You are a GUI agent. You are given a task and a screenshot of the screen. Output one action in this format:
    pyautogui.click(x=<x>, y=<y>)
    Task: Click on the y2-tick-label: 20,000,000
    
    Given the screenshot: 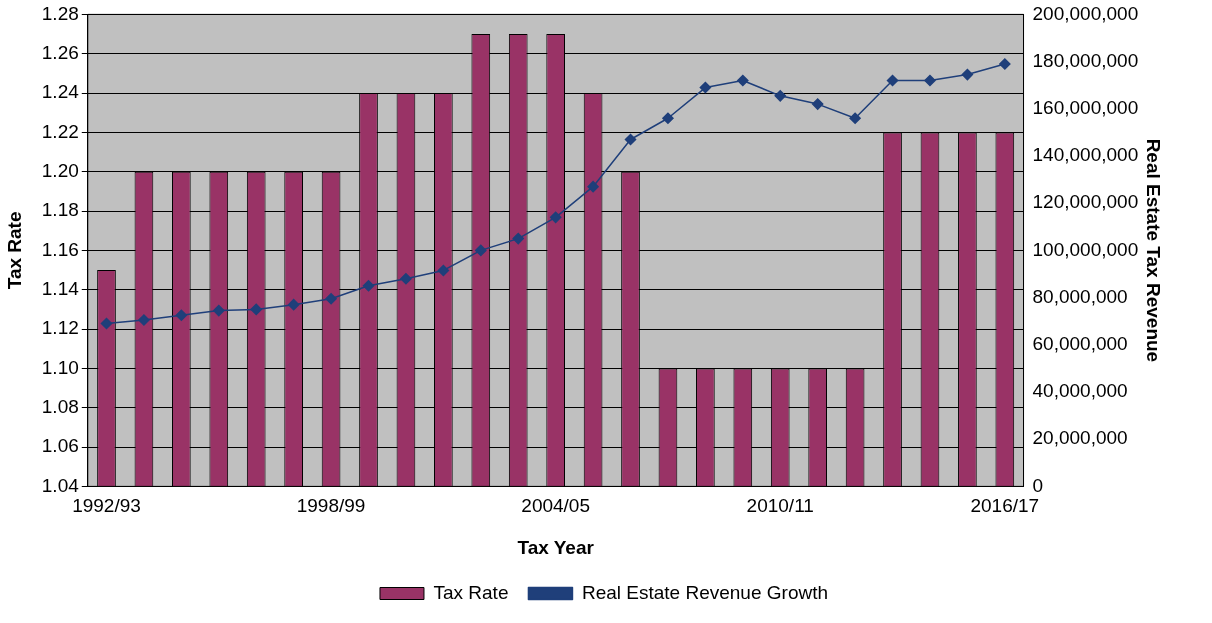 What is the action you would take?
    pyautogui.click(x=1080, y=438)
    